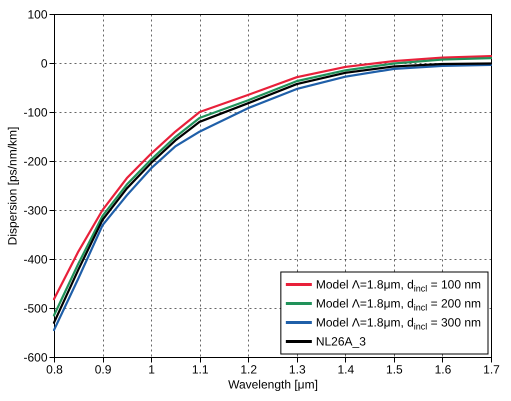 The height and width of the screenshot is (401, 511). I want to click on x-tick-label: 1, so click(152, 369).